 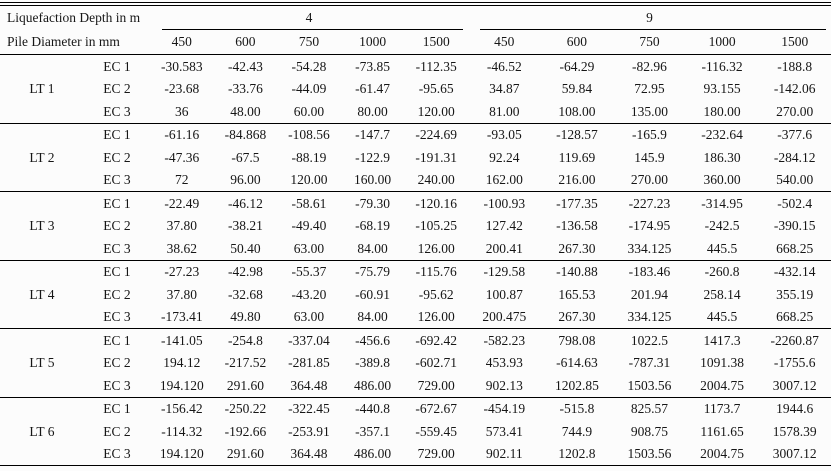 I want to click on value-cell: 3007.12, so click(x=794, y=385).